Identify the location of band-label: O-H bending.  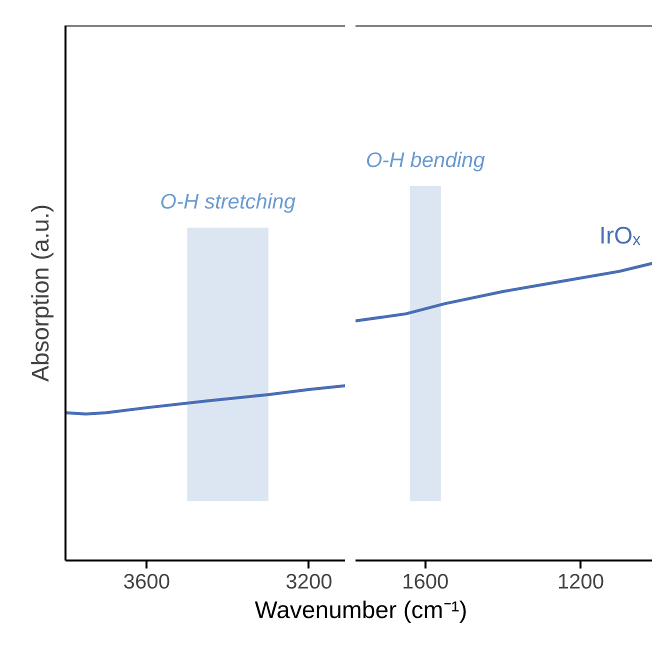
(426, 160).